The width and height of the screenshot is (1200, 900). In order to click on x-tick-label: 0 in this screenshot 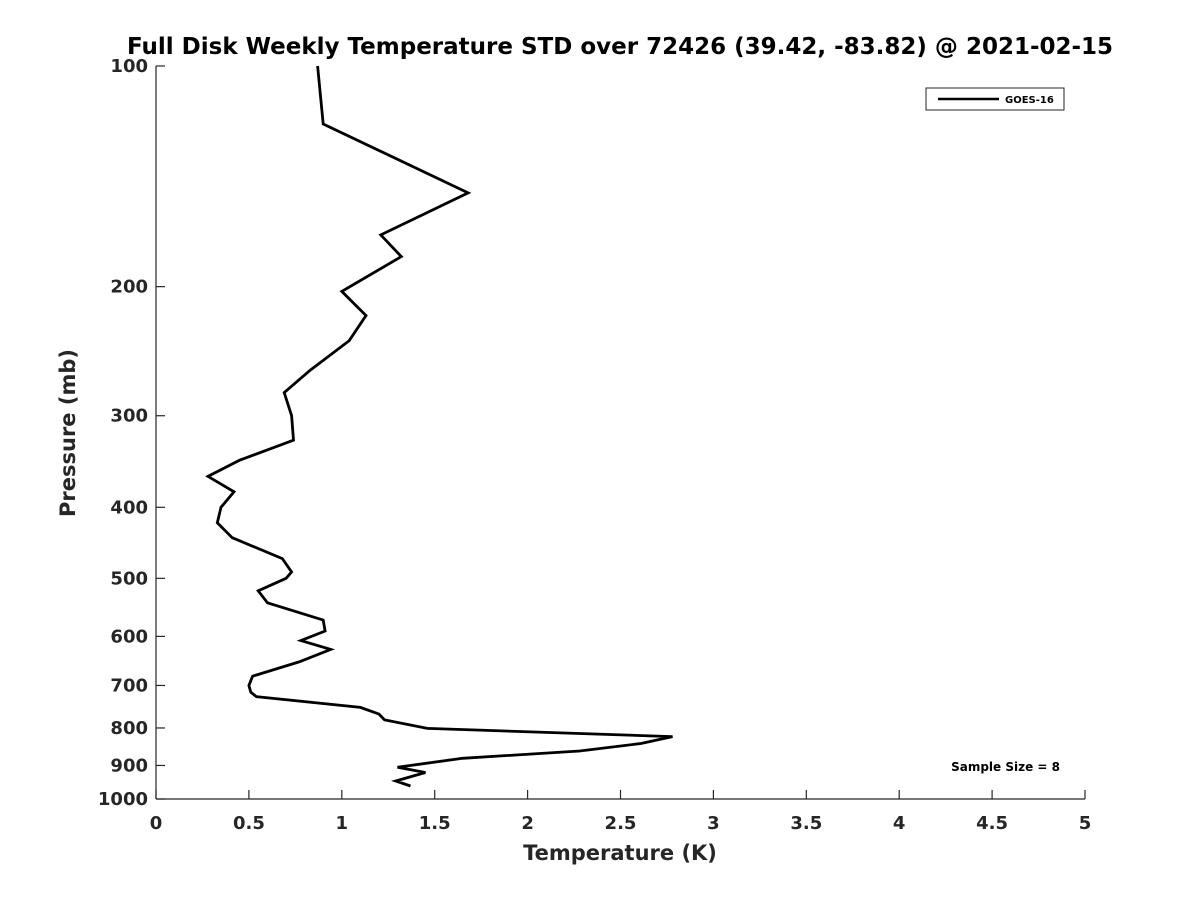, I will do `click(156, 823)`.